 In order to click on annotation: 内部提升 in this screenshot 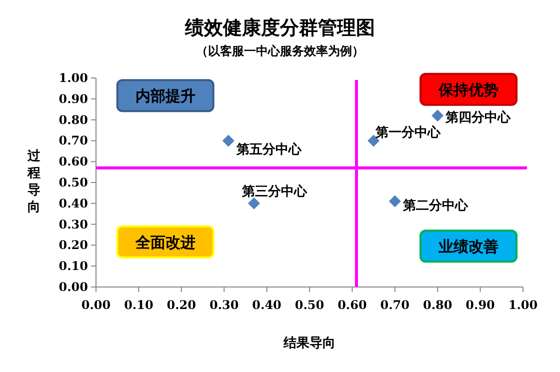, I will do `click(165, 96)`.